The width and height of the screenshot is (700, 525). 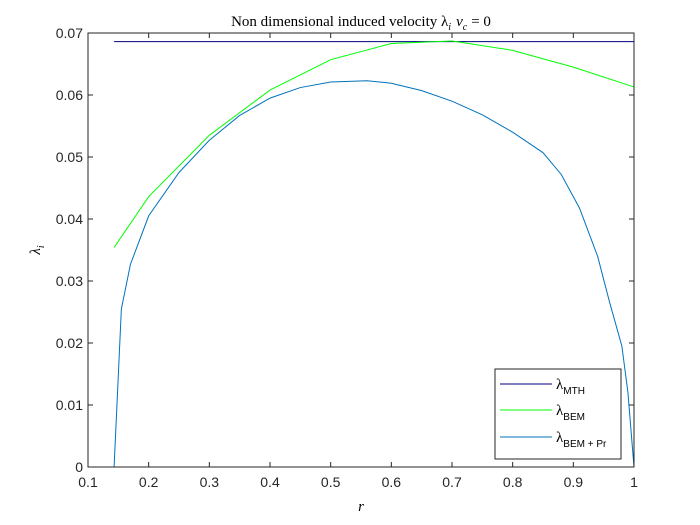 I want to click on legend: λMTH λBEM λBEM + Pr, so click(x=558, y=414).